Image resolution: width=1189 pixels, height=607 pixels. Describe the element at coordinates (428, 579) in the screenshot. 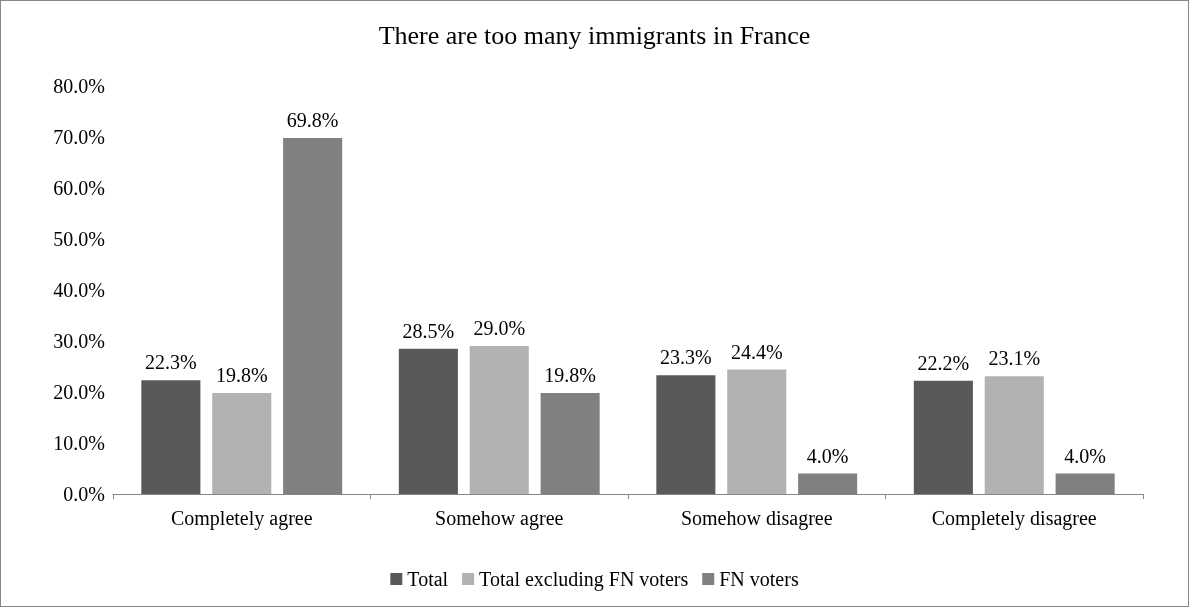

I see `legend-label: Total` at that location.